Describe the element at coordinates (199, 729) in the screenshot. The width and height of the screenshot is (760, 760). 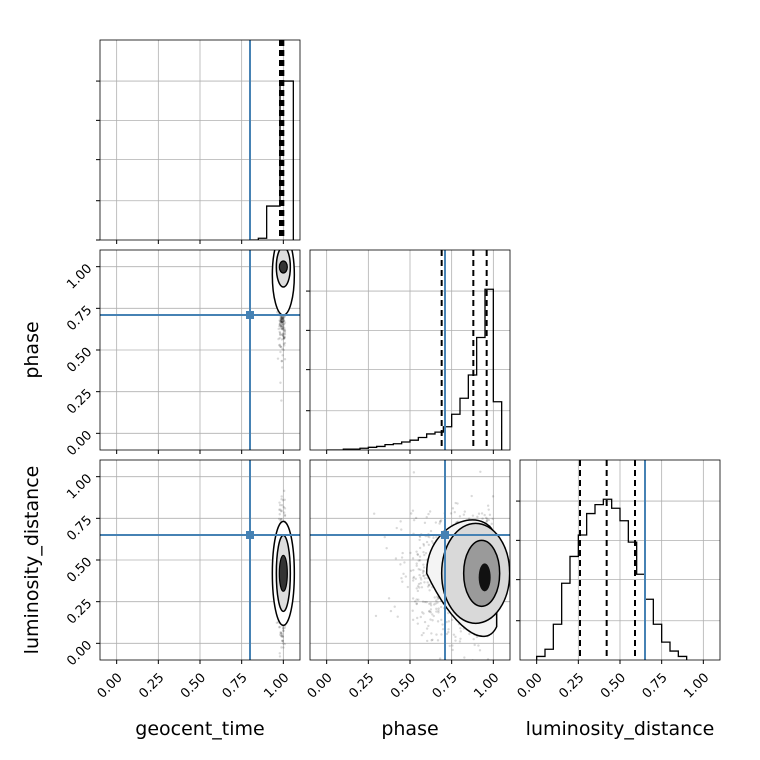
I see `x-axis-label-0: geocent_time` at that location.